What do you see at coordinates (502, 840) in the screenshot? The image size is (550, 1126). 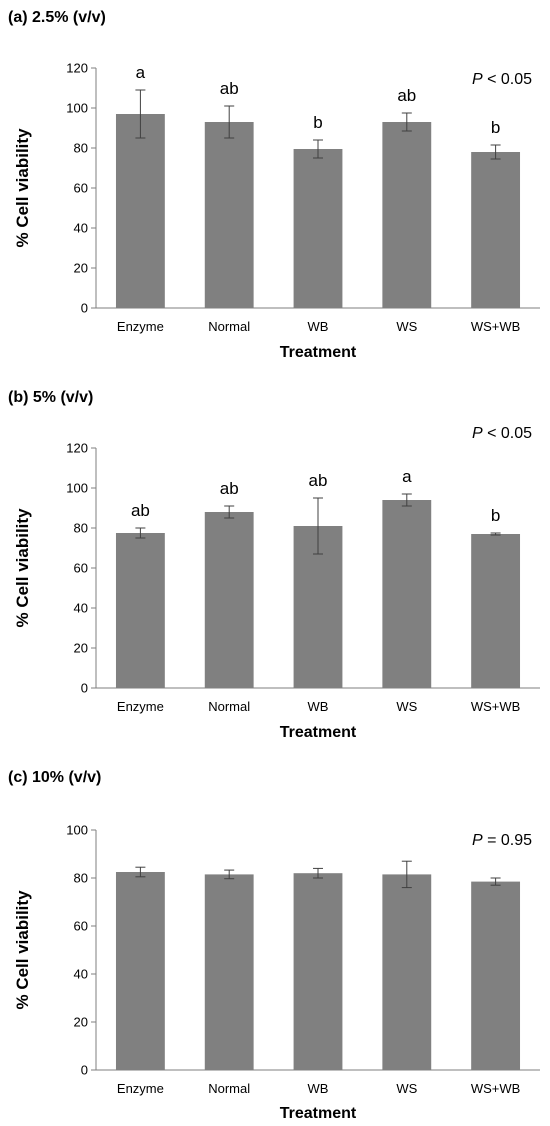 I see `p-value-label: P = 0.95` at bounding box center [502, 840].